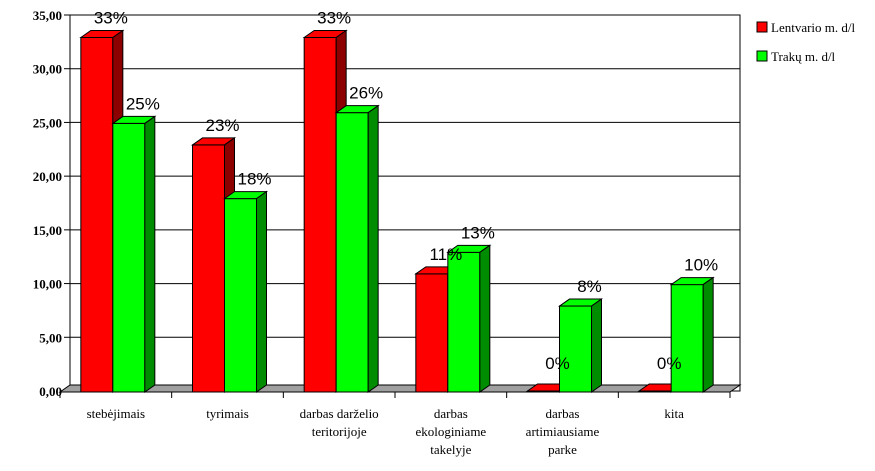 This screenshot has width=875, height=471. What do you see at coordinates (445, 254) in the screenshot?
I see `data-label: 11%` at bounding box center [445, 254].